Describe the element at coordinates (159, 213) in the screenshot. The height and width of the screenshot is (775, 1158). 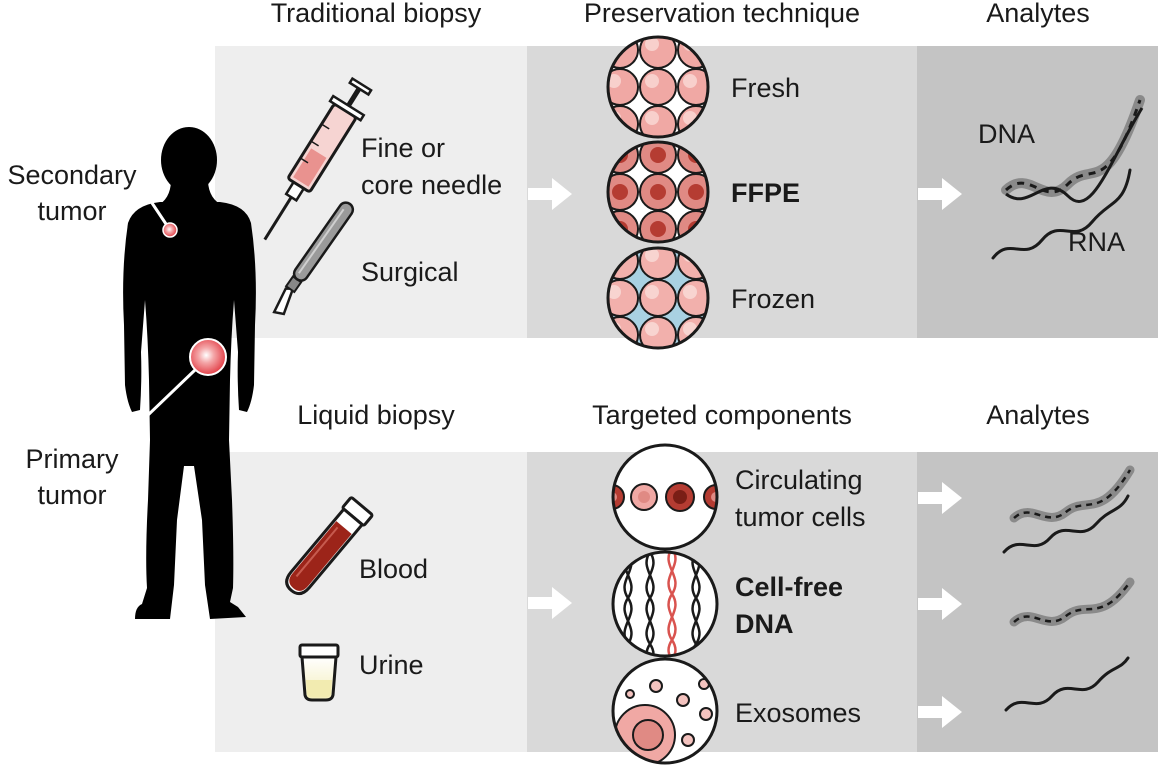
I see `secondary-tumor-leader` at that location.